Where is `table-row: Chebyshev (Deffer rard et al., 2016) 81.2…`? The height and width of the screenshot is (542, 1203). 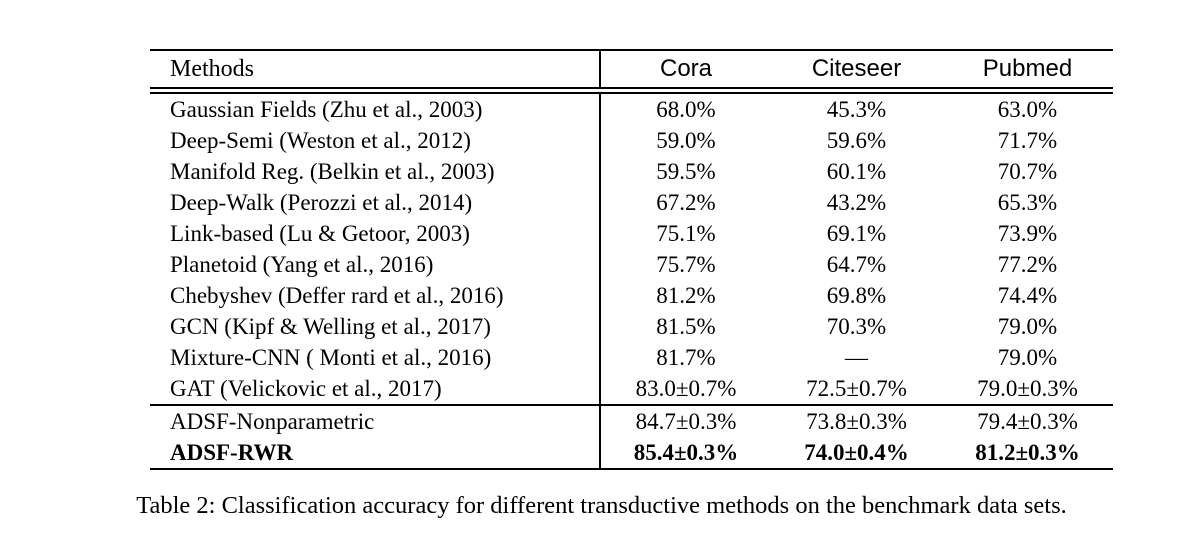 table-row: Chebyshev (Deffer rard et al., 2016) 81.2… is located at coordinates (631, 295).